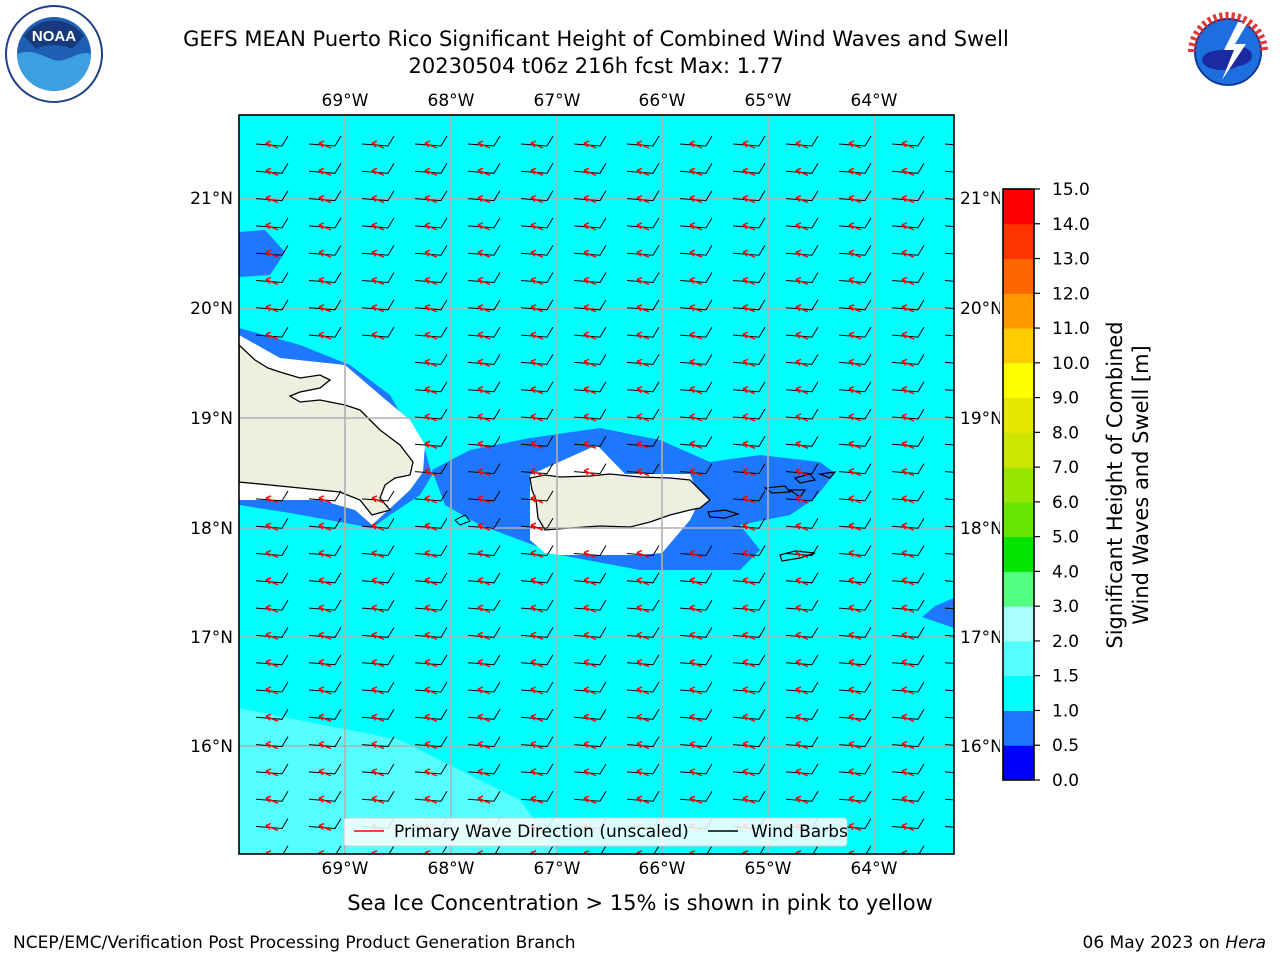 The image size is (1280, 960). What do you see at coordinates (557, 869) in the screenshot?
I see `lon-label: 67°W` at bounding box center [557, 869].